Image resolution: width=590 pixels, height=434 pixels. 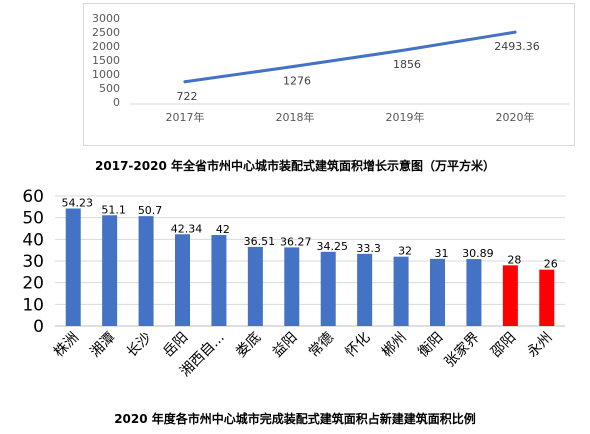 I want to click on data-label: 54.23, so click(x=77, y=203).